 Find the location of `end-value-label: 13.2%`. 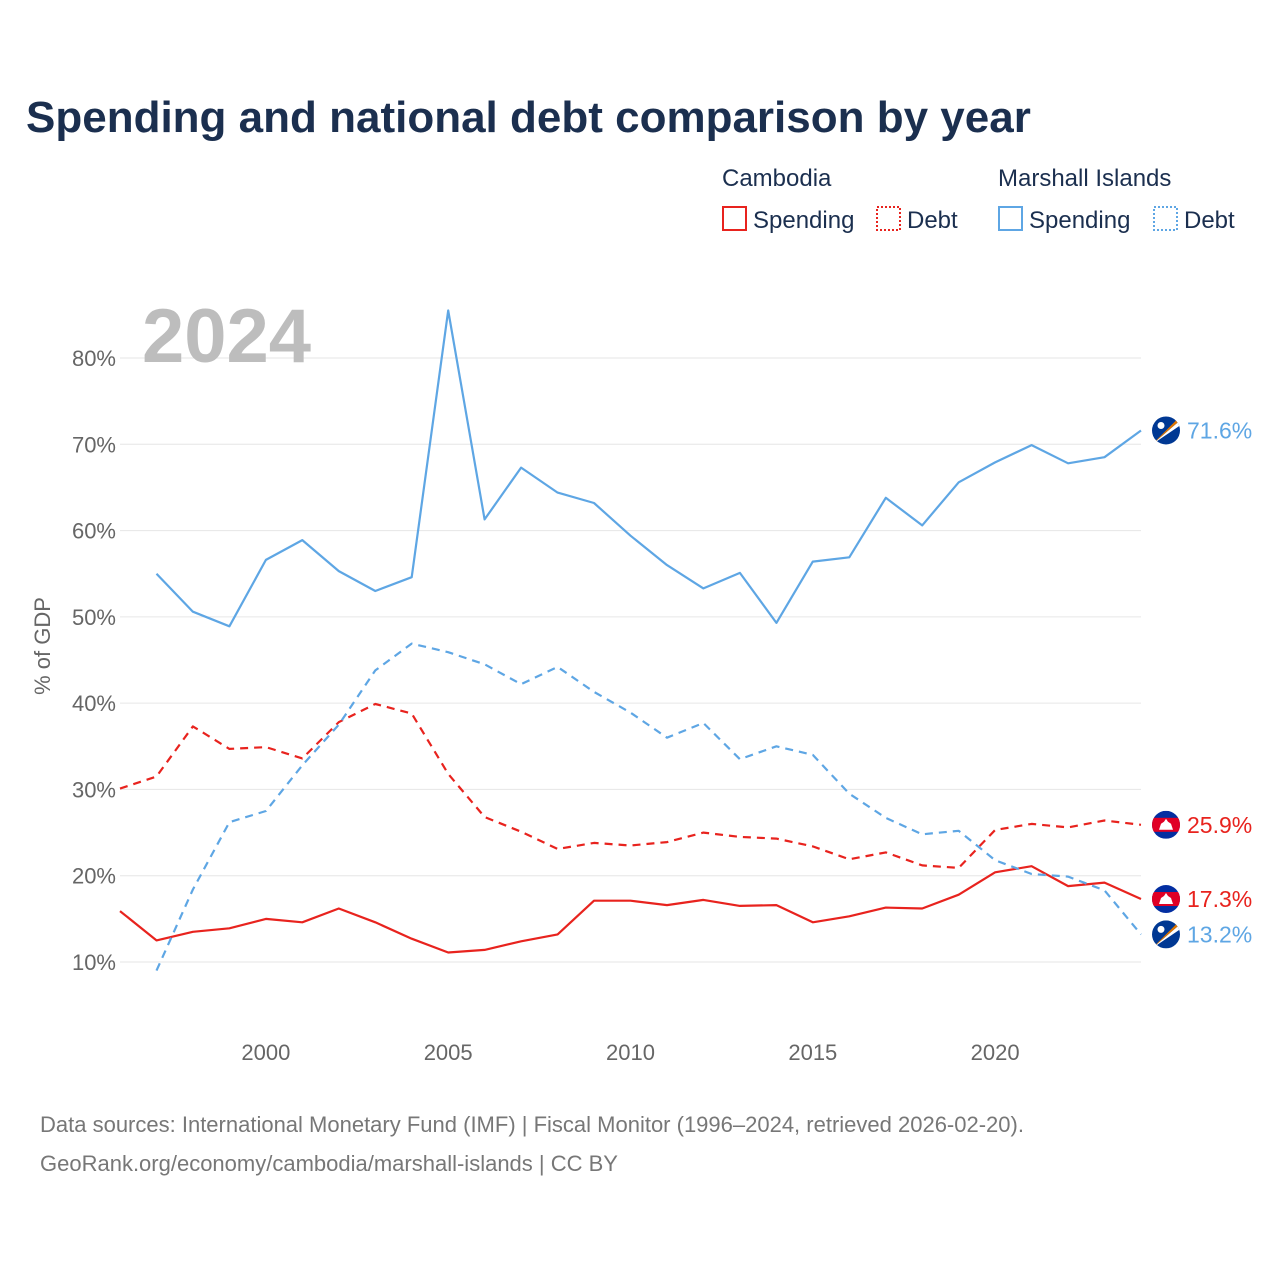

end-value-label: 13.2% is located at coordinates (1219, 934).